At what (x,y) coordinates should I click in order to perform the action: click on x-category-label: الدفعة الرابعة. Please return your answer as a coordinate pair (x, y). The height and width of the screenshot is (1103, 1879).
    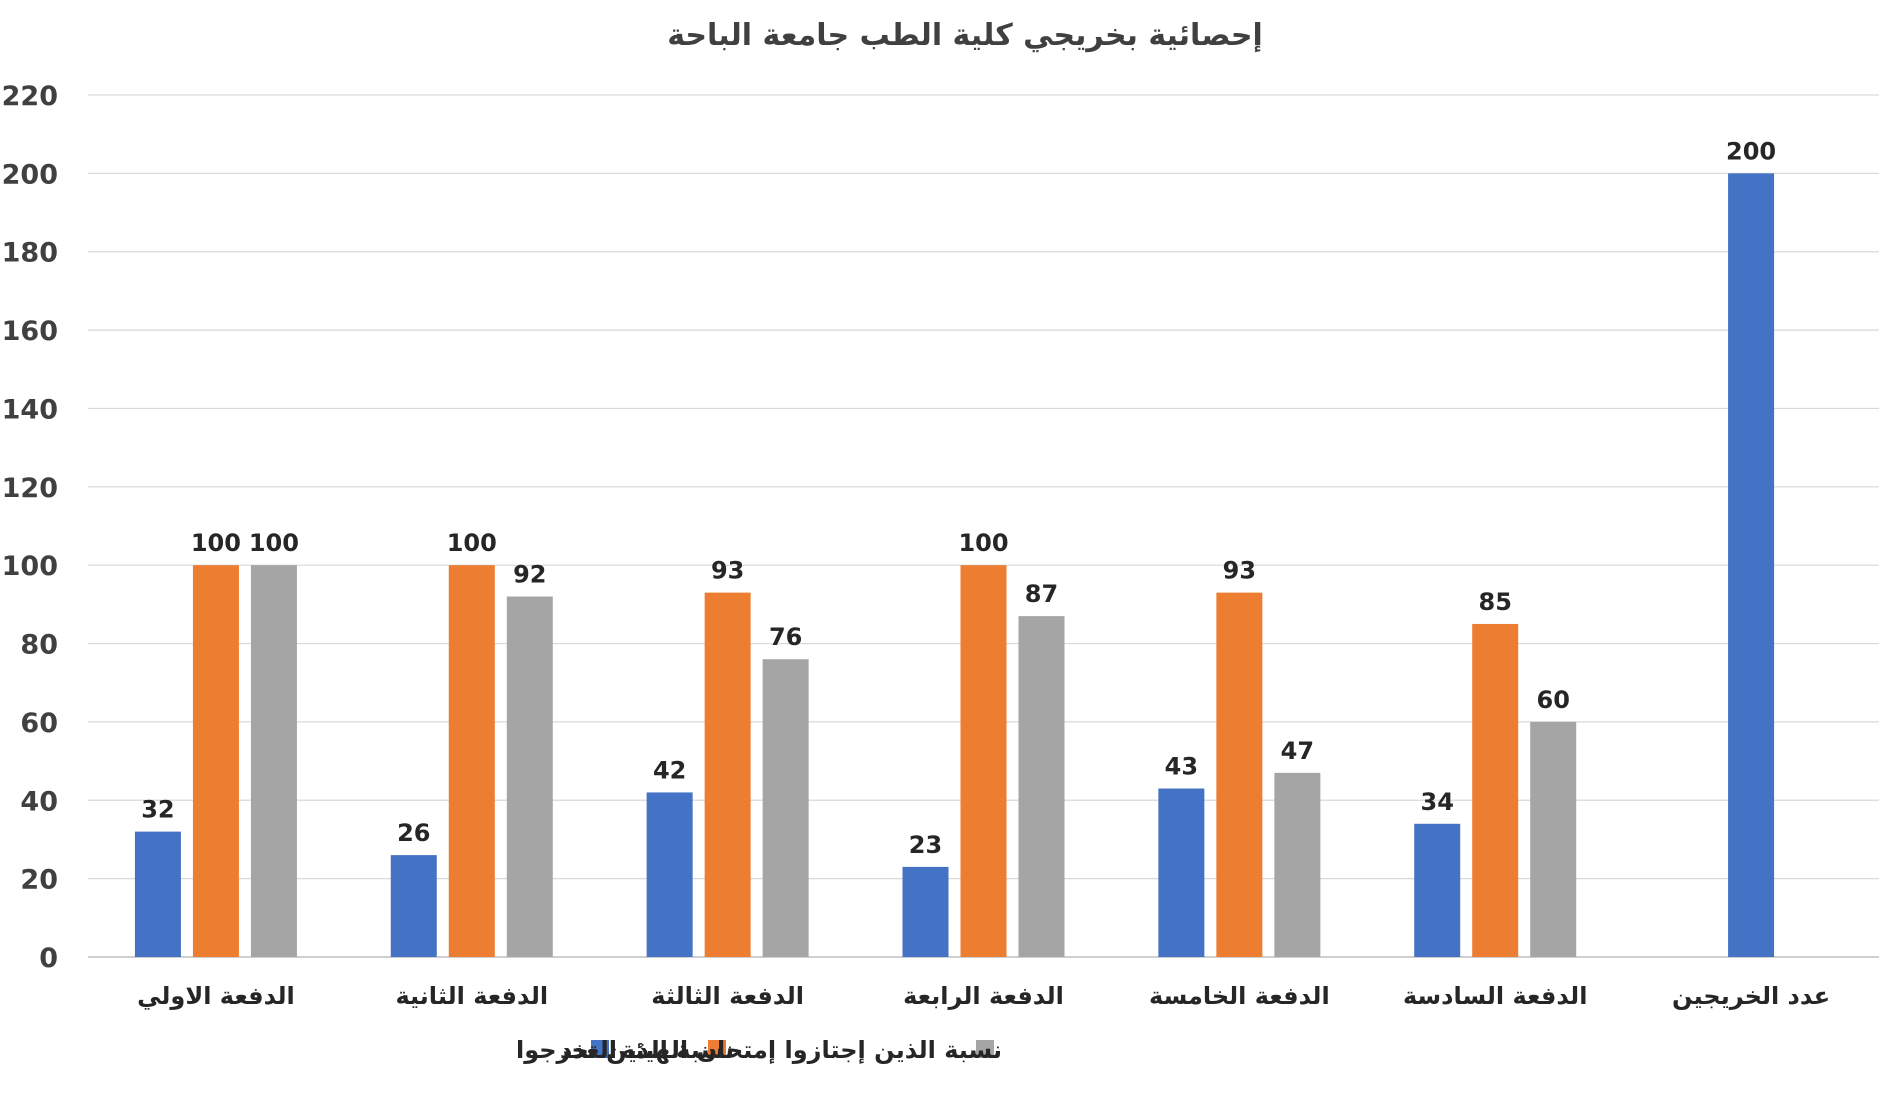
    Looking at the image, I should click on (983, 996).